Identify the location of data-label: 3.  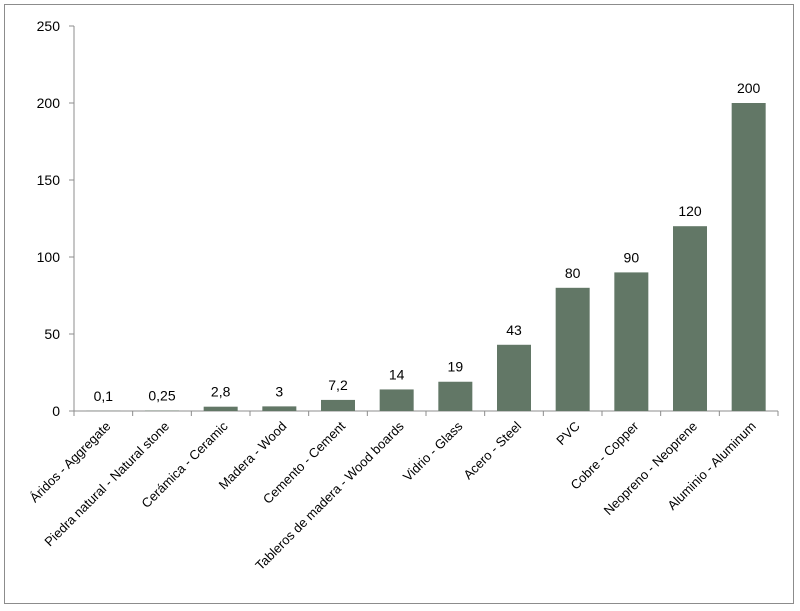
(279, 391).